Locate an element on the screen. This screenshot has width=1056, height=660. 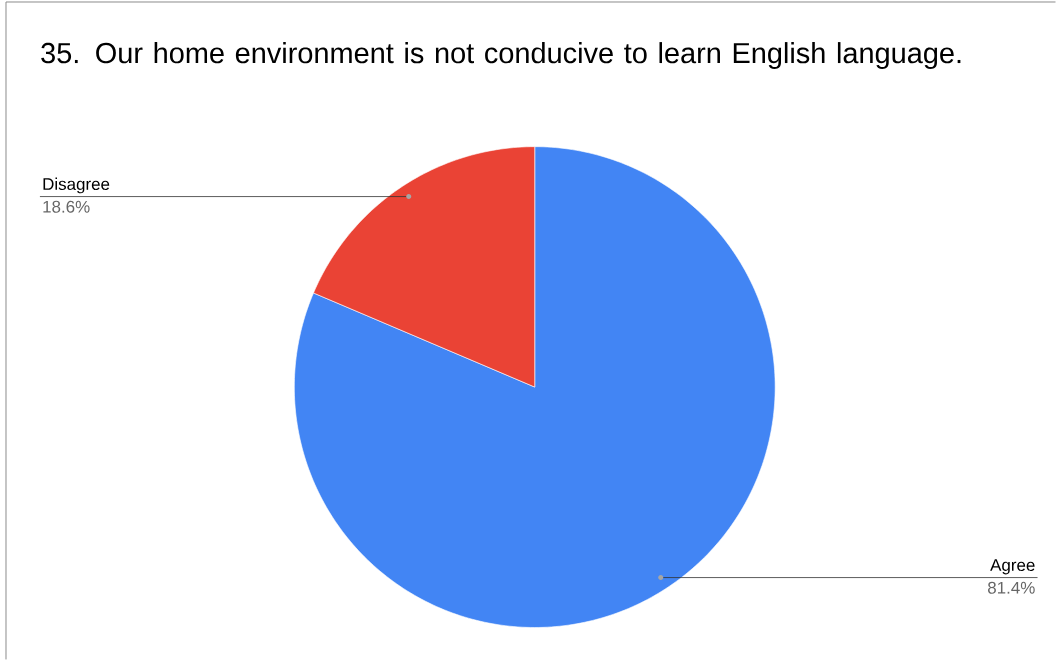
slice-label: Disagree is located at coordinates (76, 185).